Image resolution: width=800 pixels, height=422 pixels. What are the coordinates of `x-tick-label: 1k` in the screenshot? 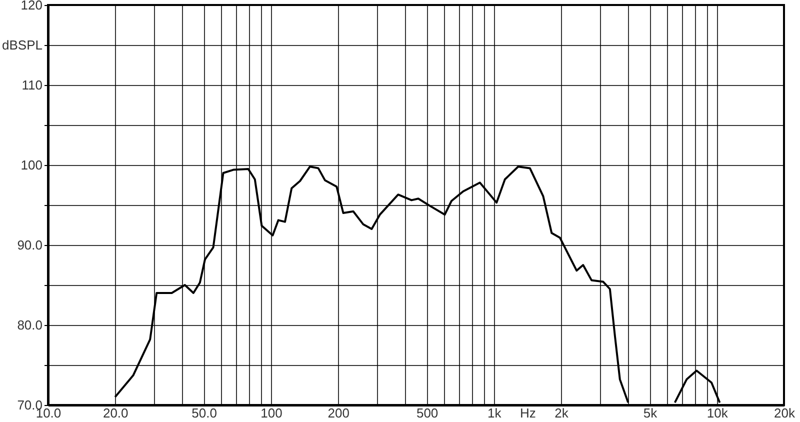 It's located at (495, 413).